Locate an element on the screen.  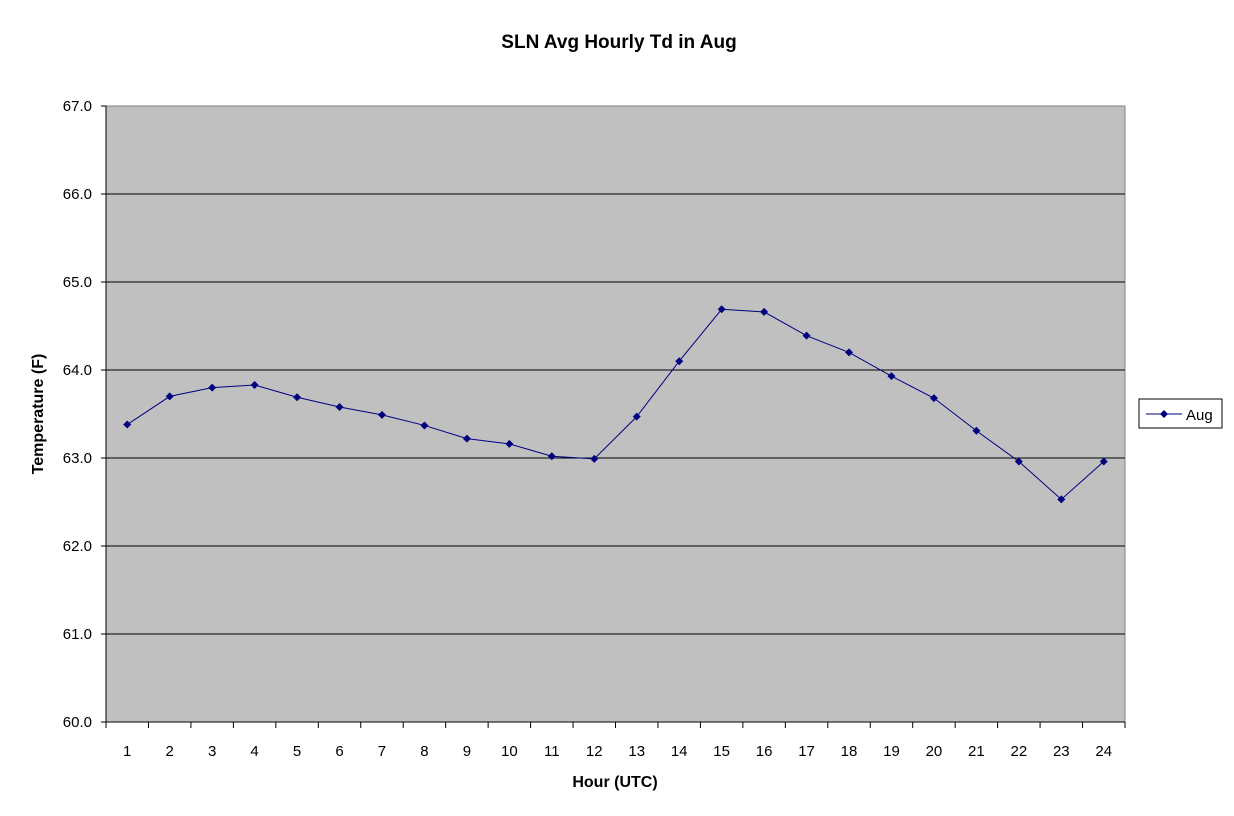
x-tick-label: 20 is located at coordinates (934, 751).